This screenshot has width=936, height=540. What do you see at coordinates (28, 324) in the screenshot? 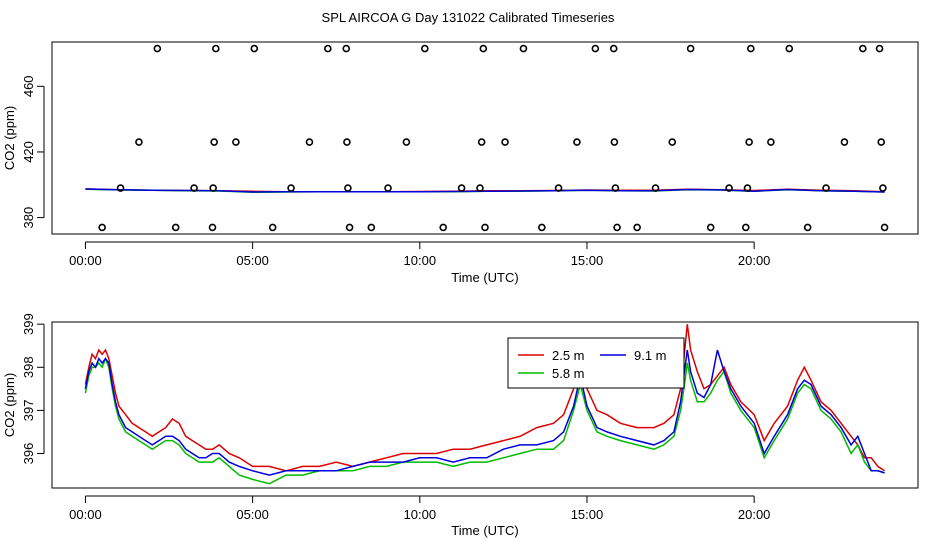
I see `y-tick-label: 399` at bounding box center [28, 324].